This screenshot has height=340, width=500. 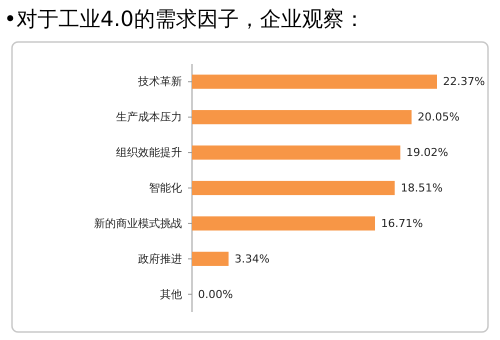 What do you see at coordinates (160, 259) in the screenshot?
I see `y-tick-label: 政府推进` at bounding box center [160, 259].